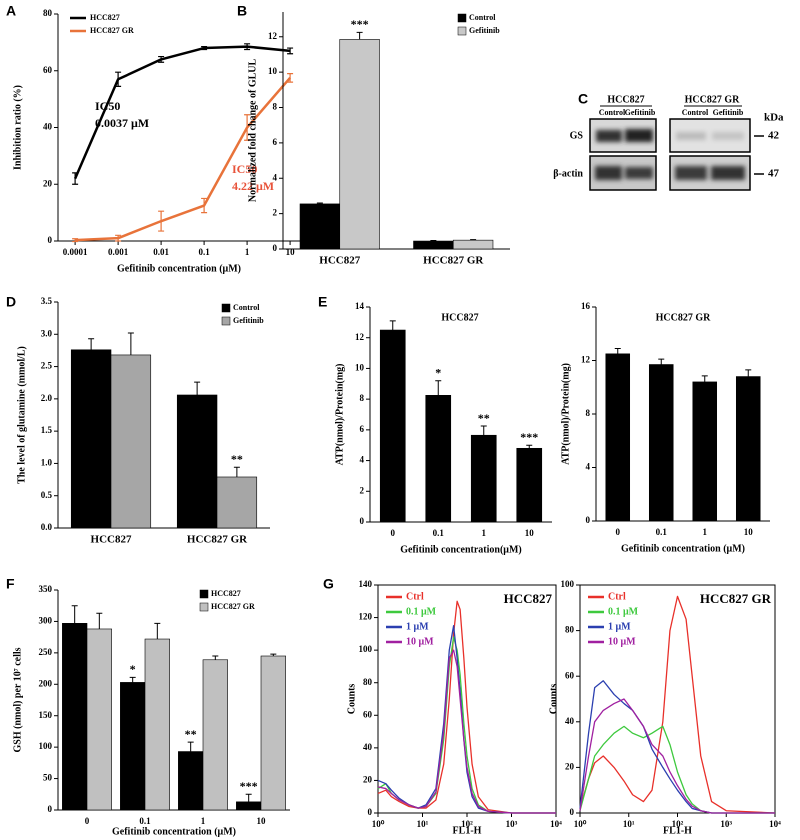 Image resolution: width=800 pixels, height=840 pixels. Describe the element at coordinates (107, 106) in the screenshot. I see `annotation: IC50` at that location.